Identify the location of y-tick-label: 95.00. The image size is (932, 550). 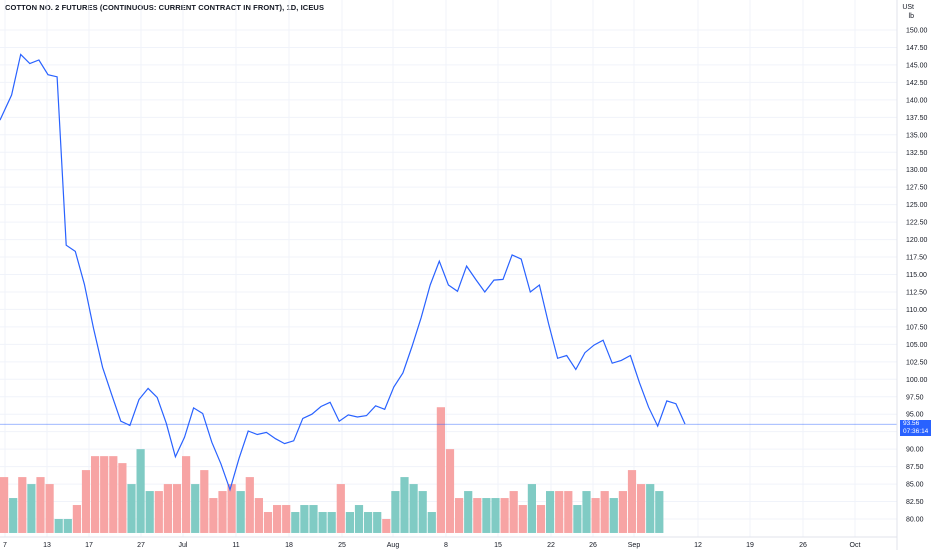
(915, 415).